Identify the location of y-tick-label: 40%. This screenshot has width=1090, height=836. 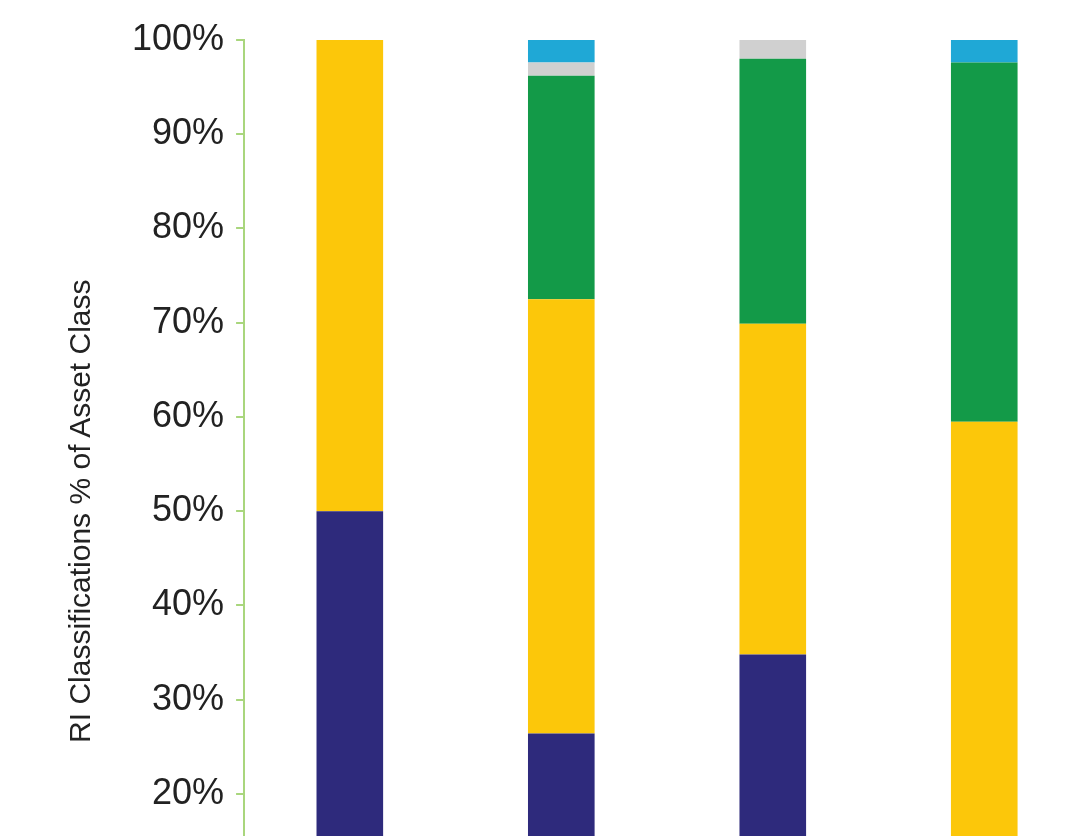
(188, 603).